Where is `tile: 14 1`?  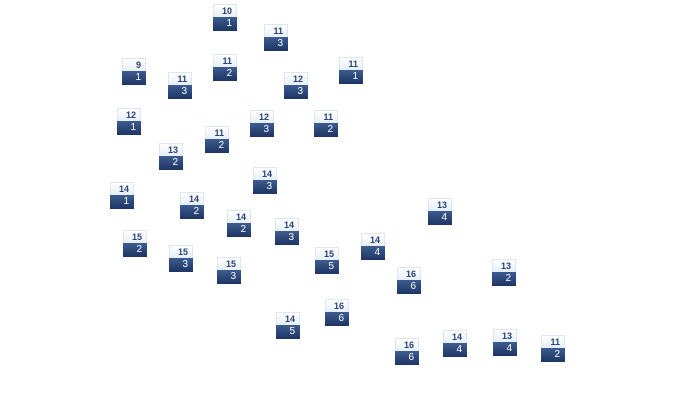
tile: 14 1 is located at coordinates (122, 196).